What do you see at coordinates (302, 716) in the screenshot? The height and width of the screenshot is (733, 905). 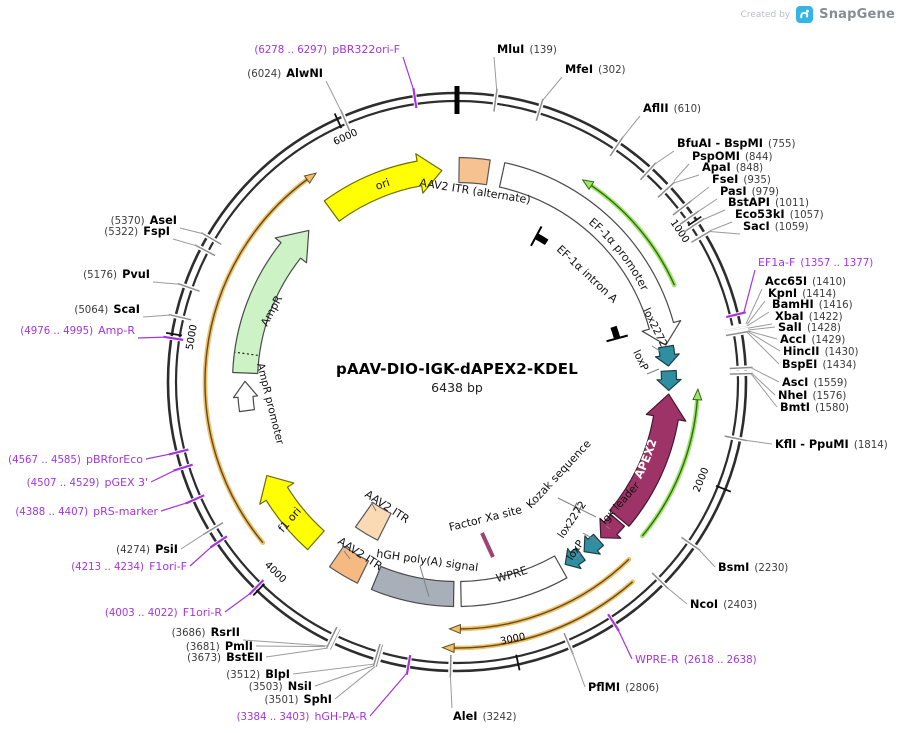 I see `primer-label-hGH-PA-R: (3384 .. 3403) hGH-PA-R` at bounding box center [302, 716].